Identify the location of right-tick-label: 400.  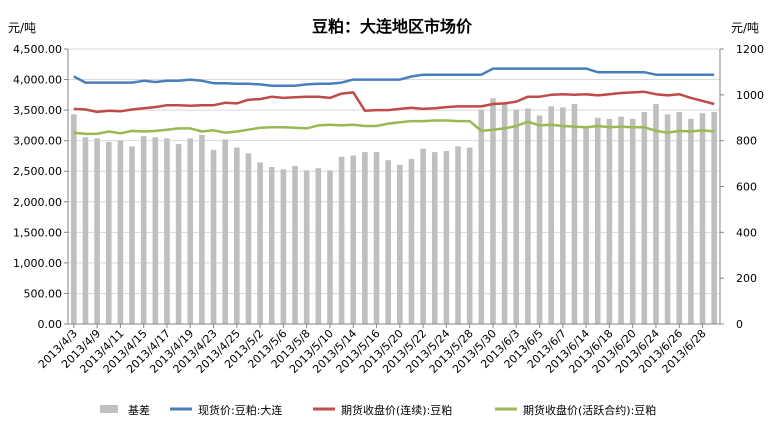
(746, 232).